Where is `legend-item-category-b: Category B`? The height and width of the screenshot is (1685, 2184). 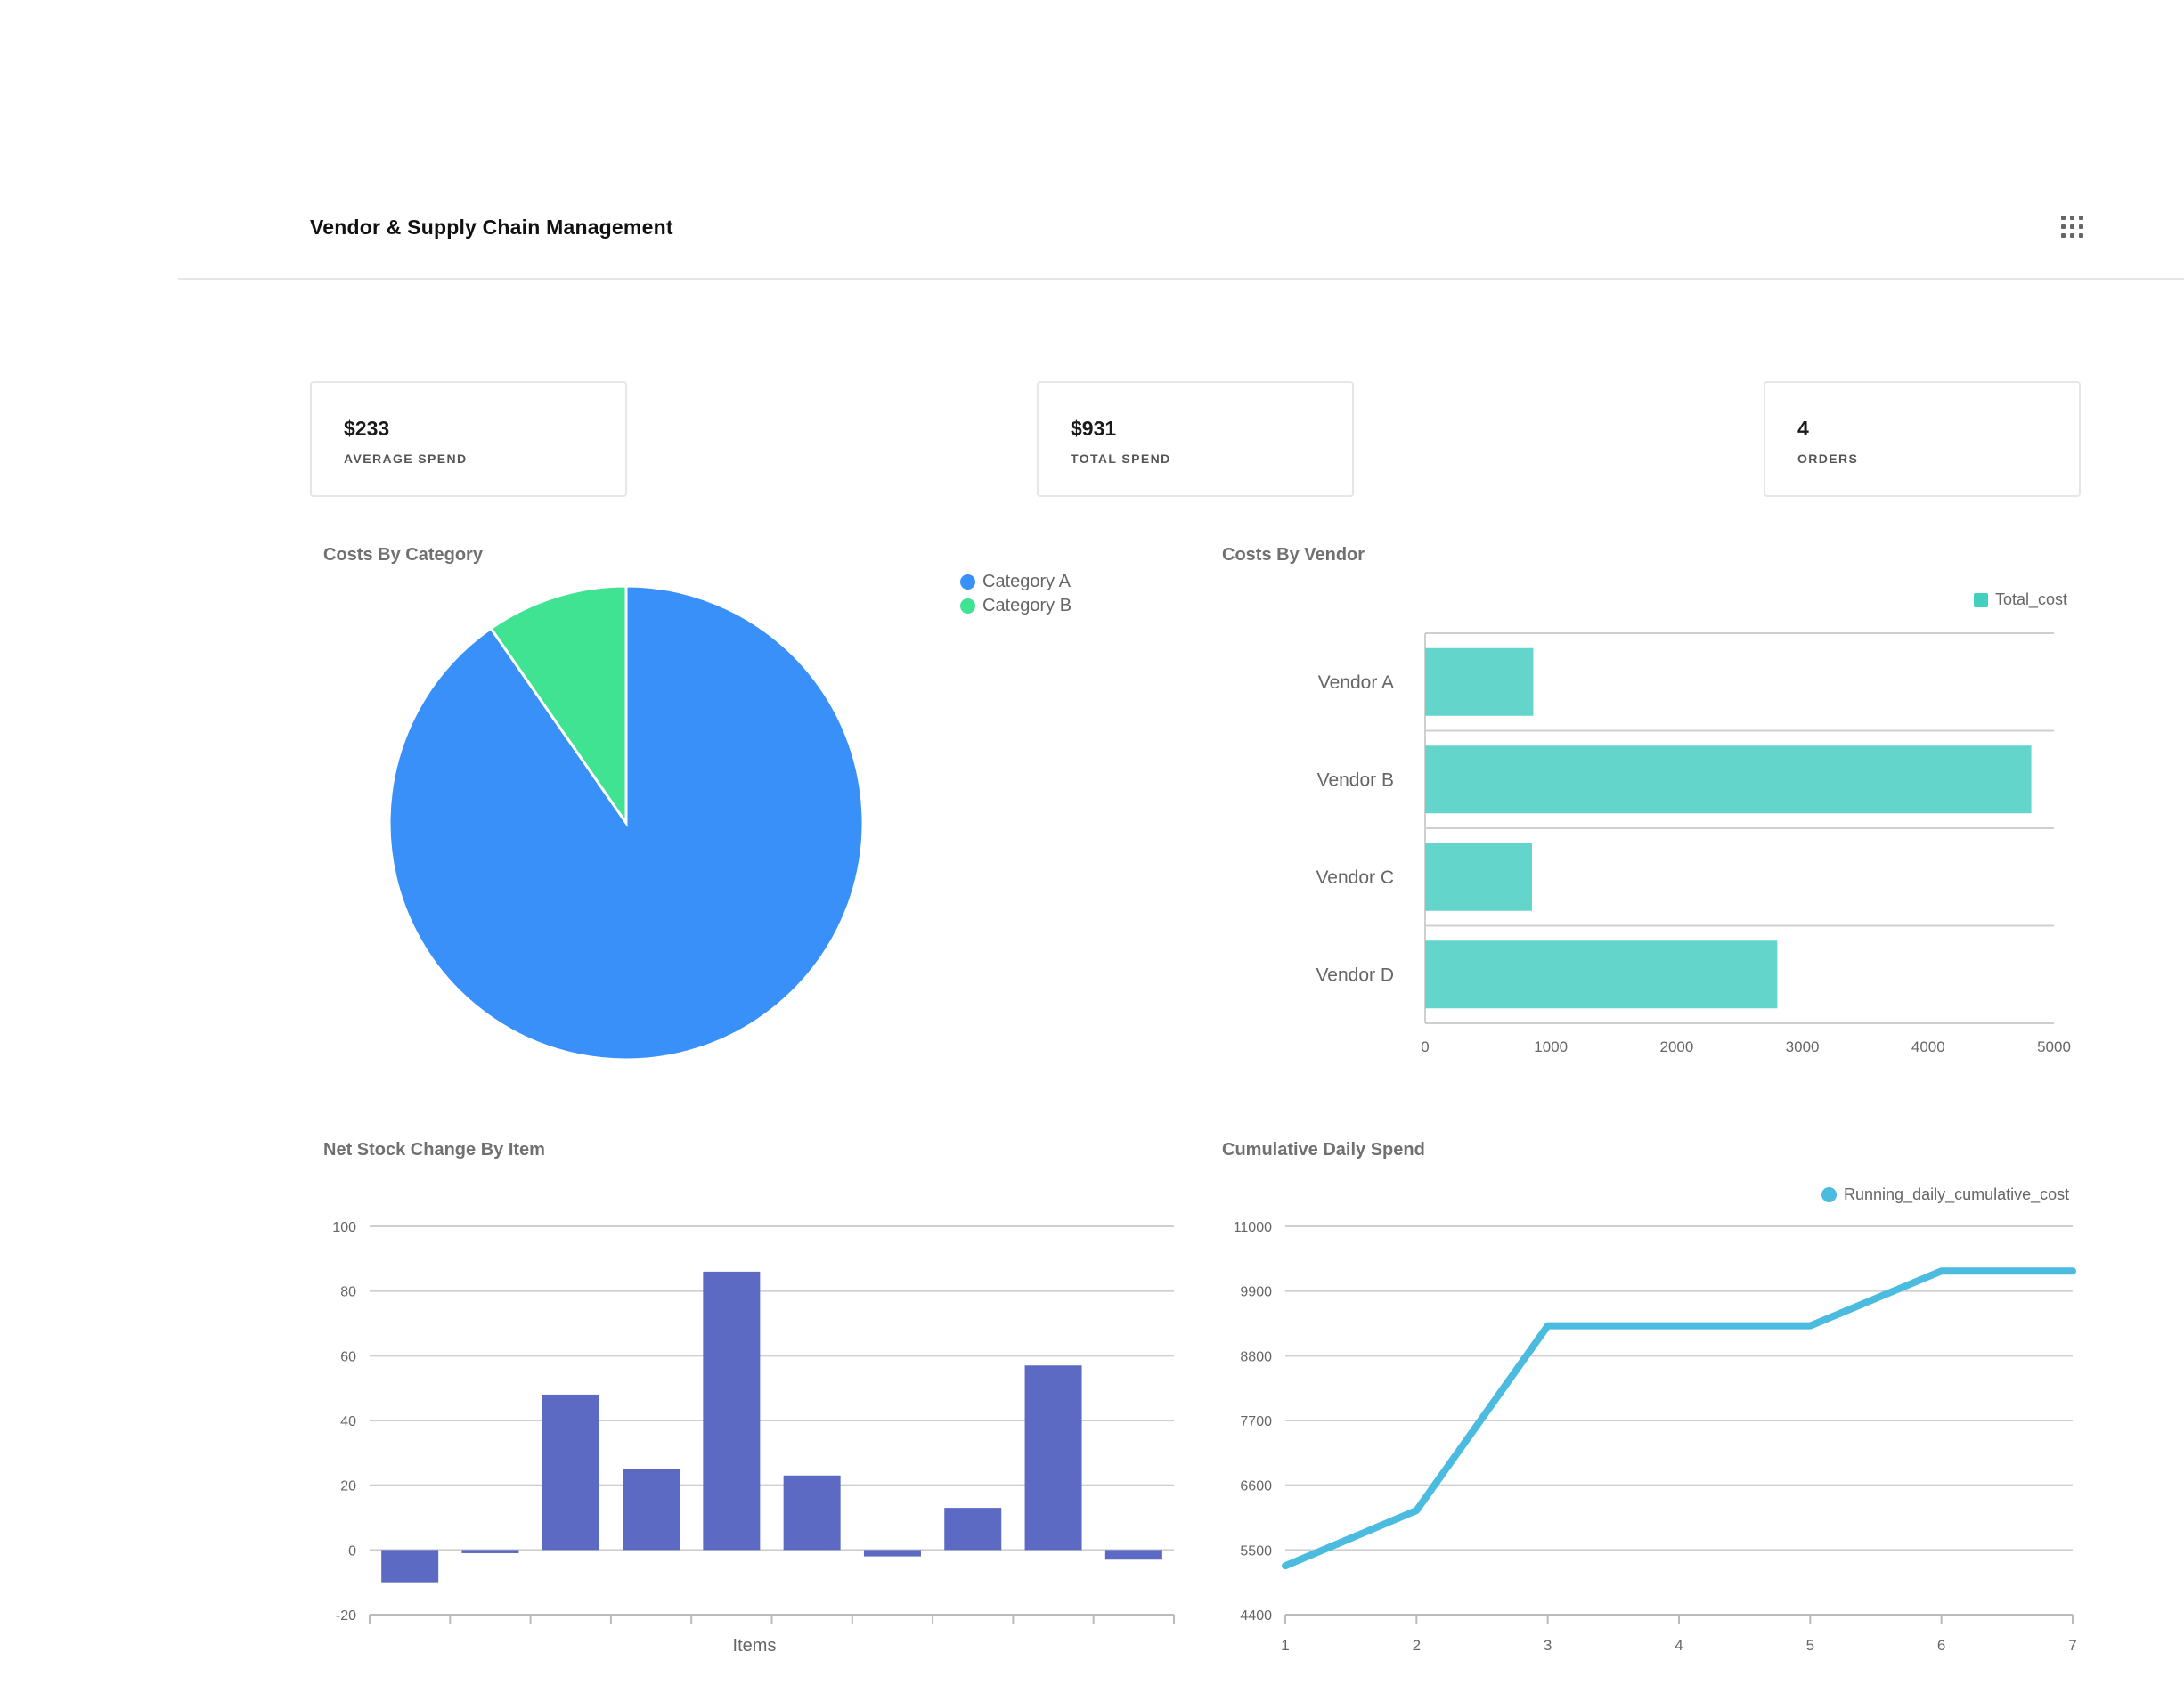
legend-item-category-b: Category B is located at coordinates (1016, 606).